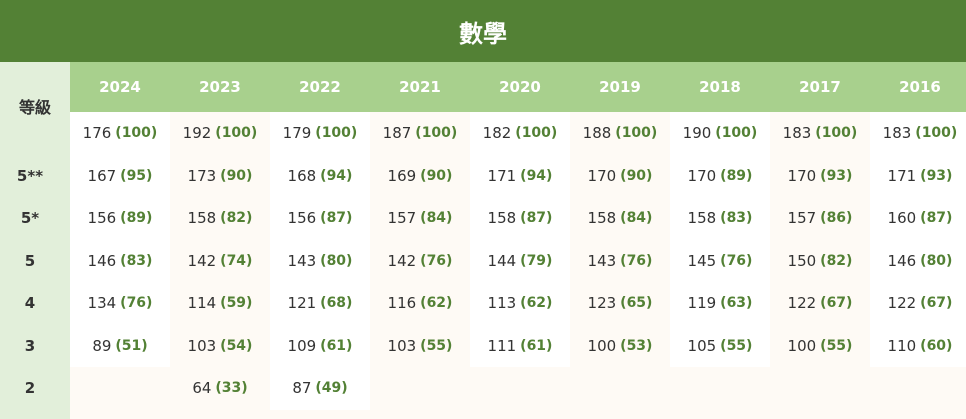  What do you see at coordinates (34, 107) in the screenshot?
I see `grade-header: 等級` at bounding box center [34, 107].